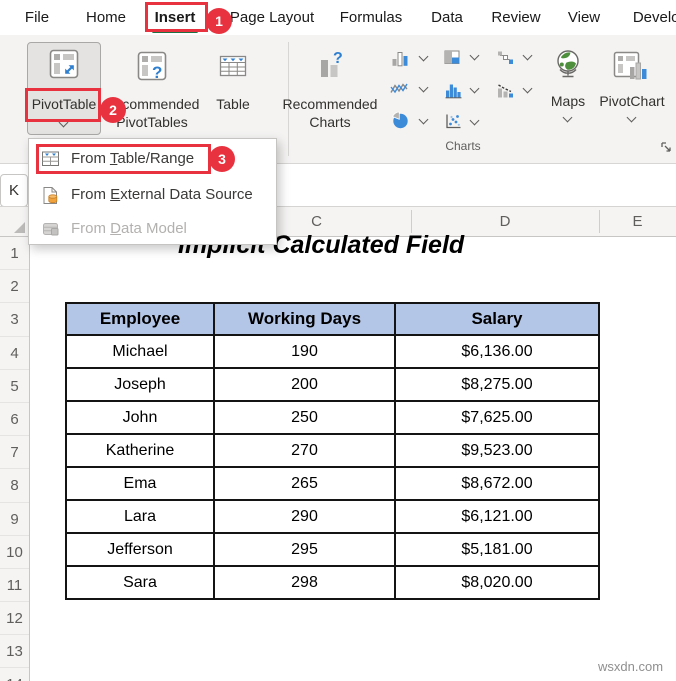 The width and height of the screenshot is (676, 681). Describe the element at coordinates (106, 17) in the screenshot. I see `tab-home: Home` at that location.